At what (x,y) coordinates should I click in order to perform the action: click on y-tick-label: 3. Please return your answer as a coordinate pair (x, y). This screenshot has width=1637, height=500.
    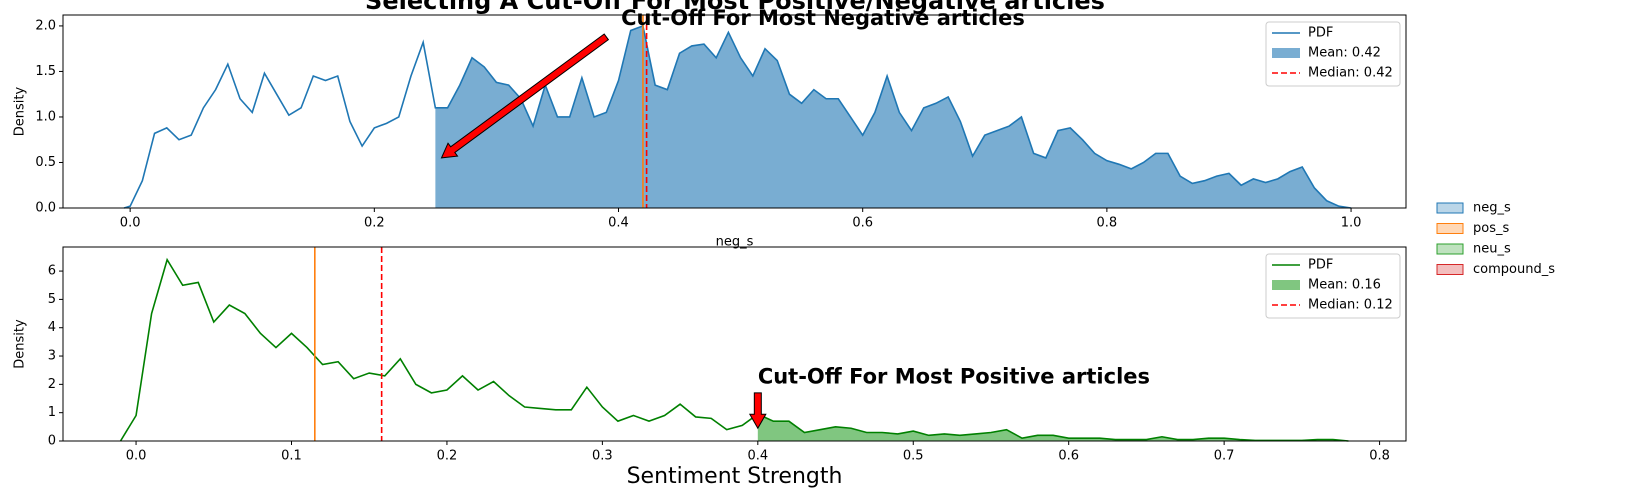
    Looking at the image, I should click on (52, 356).